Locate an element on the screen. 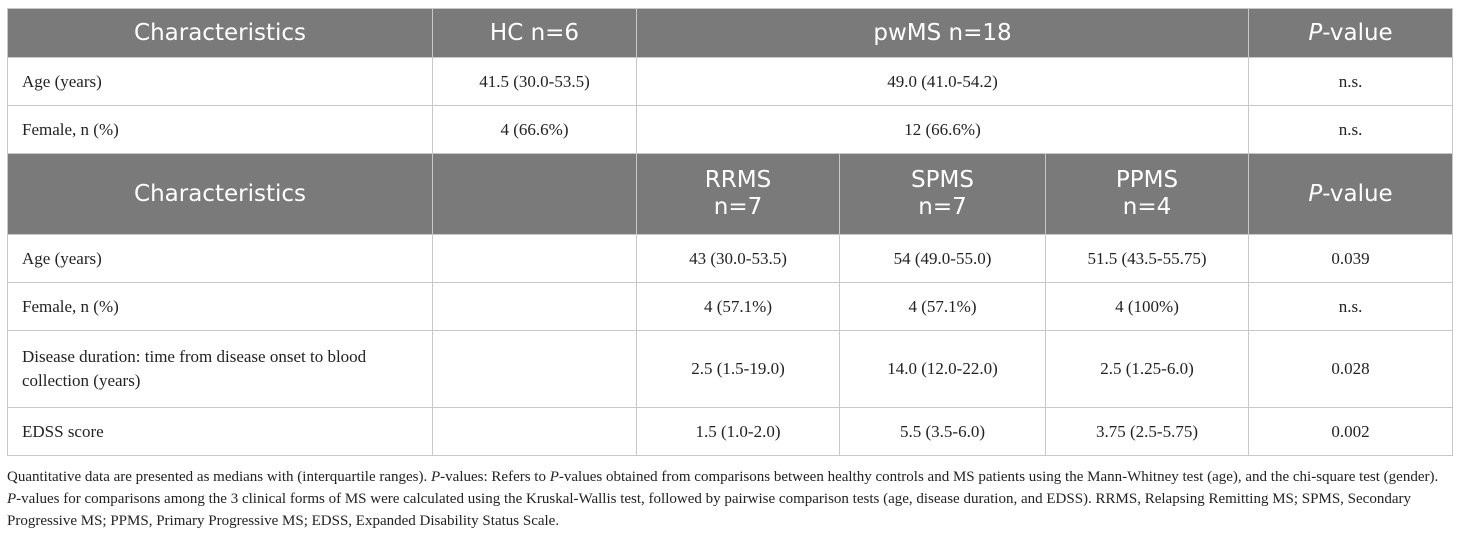  hc-value: 41.5 (30.0-53.5) is located at coordinates (534, 81).